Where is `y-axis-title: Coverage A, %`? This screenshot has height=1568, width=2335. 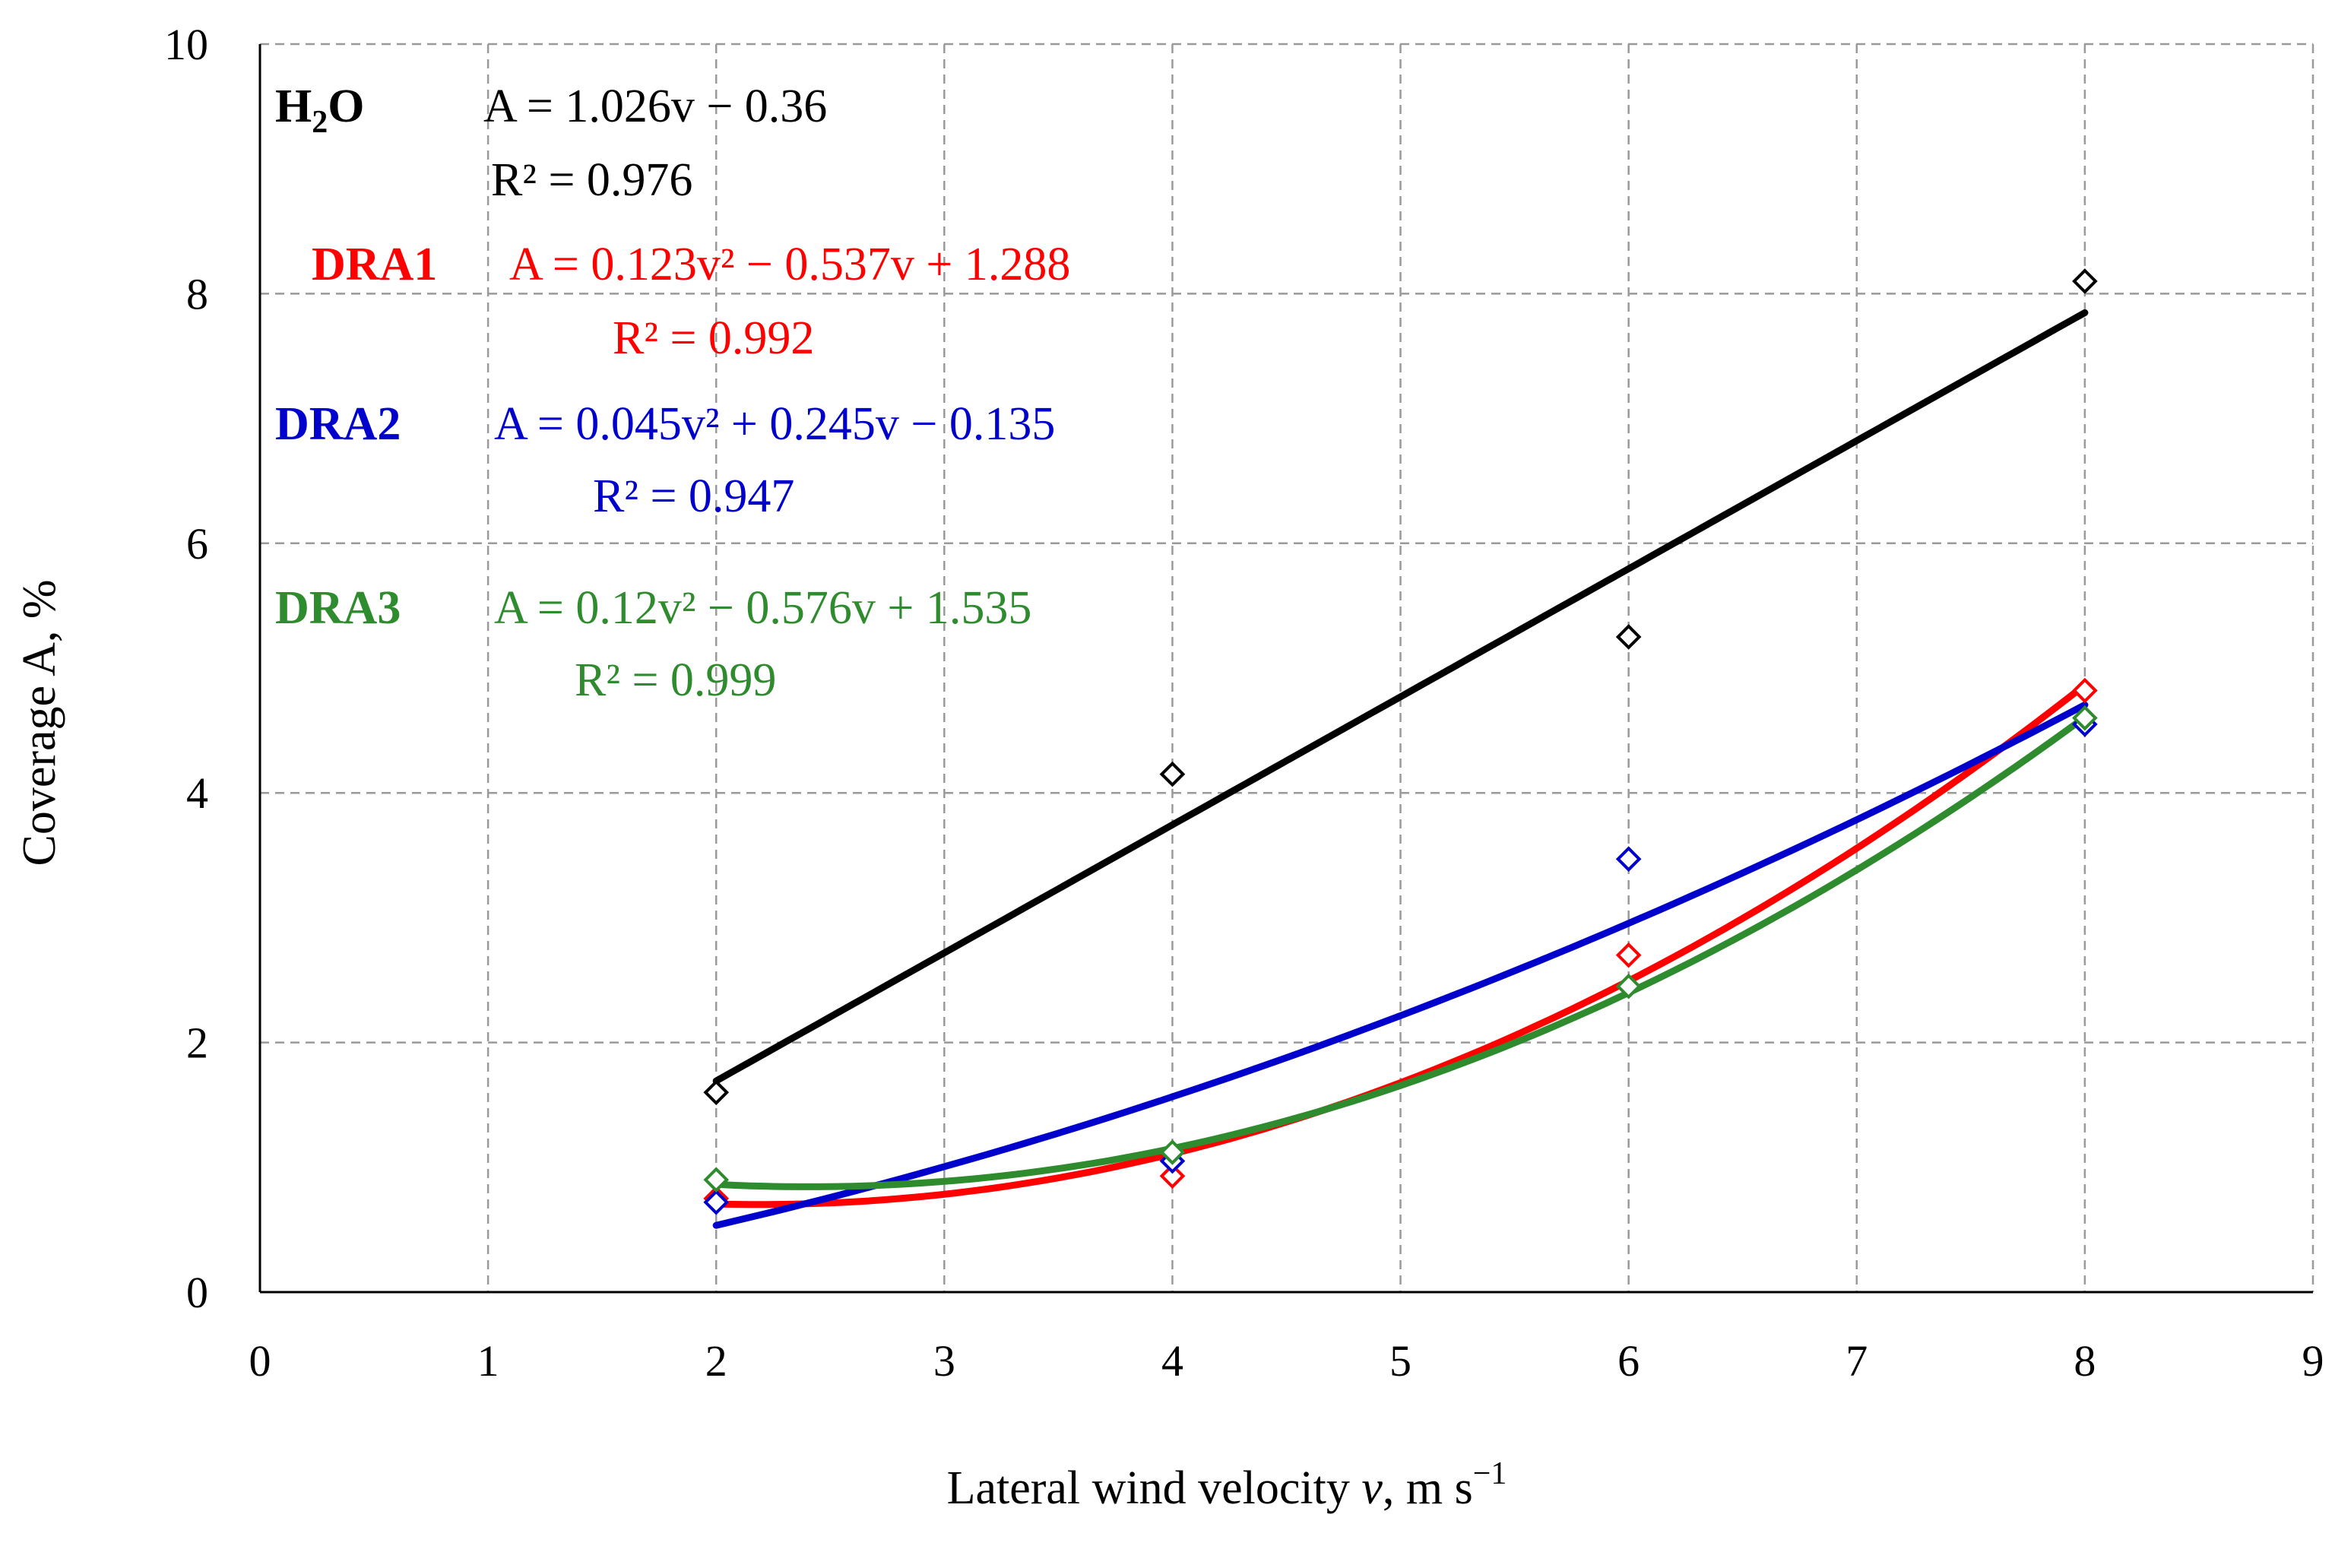
y-axis-title: Coverage A, % is located at coordinates (39, 722).